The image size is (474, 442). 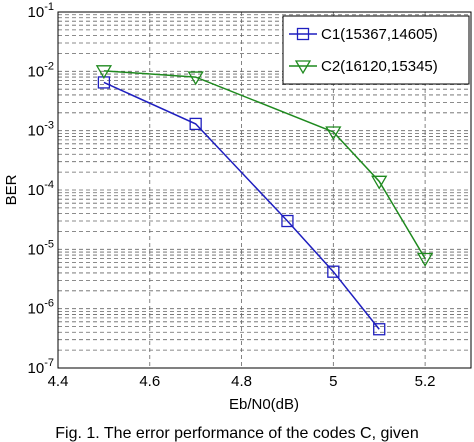 What do you see at coordinates (58, 381) in the screenshot?
I see `x-tick-label: 4.4` at bounding box center [58, 381].